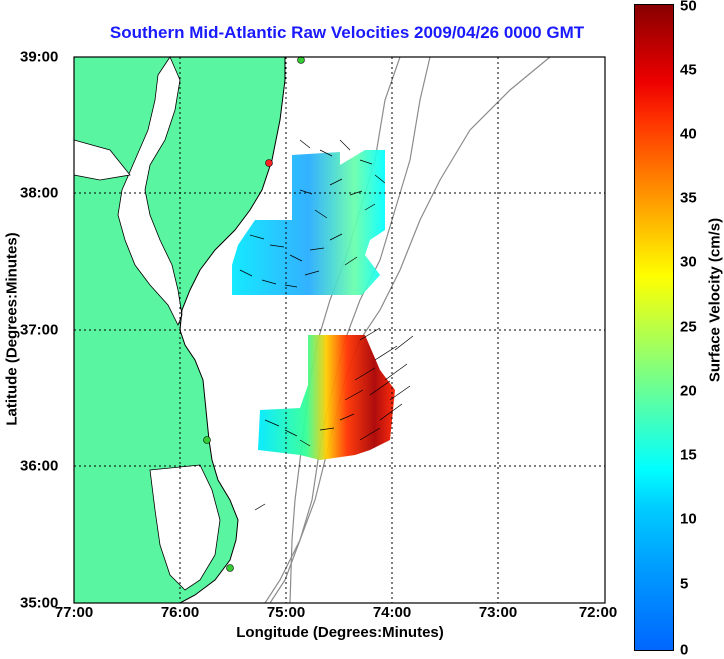  I want to click on y-tick-label: 36:00, so click(39, 466).